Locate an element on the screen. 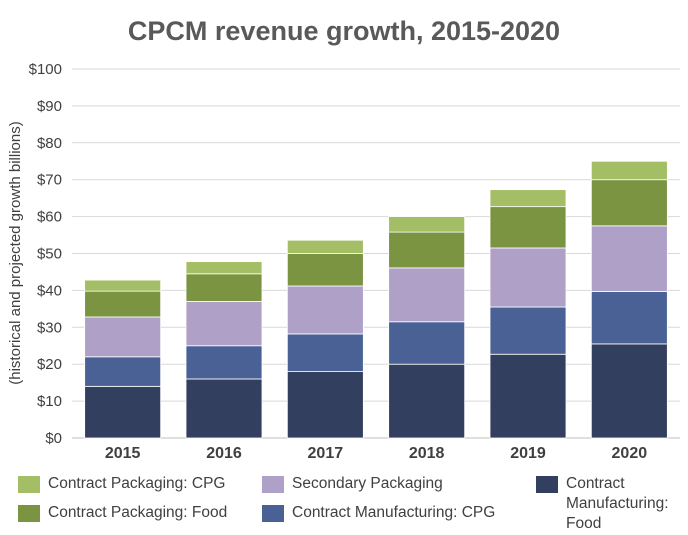 The width and height of the screenshot is (688, 535). legend-item: Contract Packaging: CPG is located at coordinates (133, 484).